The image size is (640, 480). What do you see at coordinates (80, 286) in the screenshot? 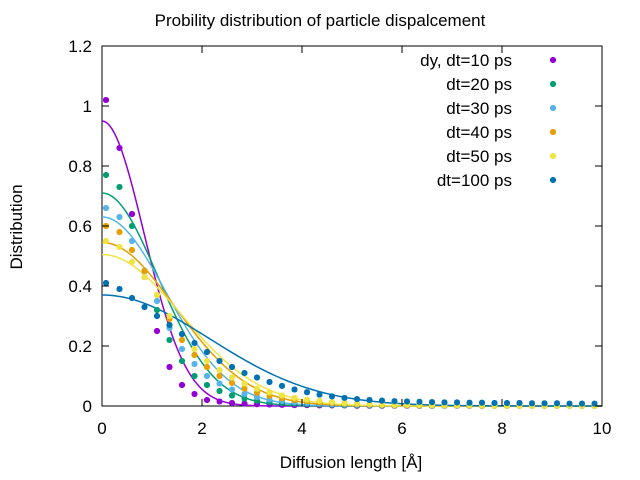
I see `y-tick-label: 0.4` at bounding box center [80, 286].